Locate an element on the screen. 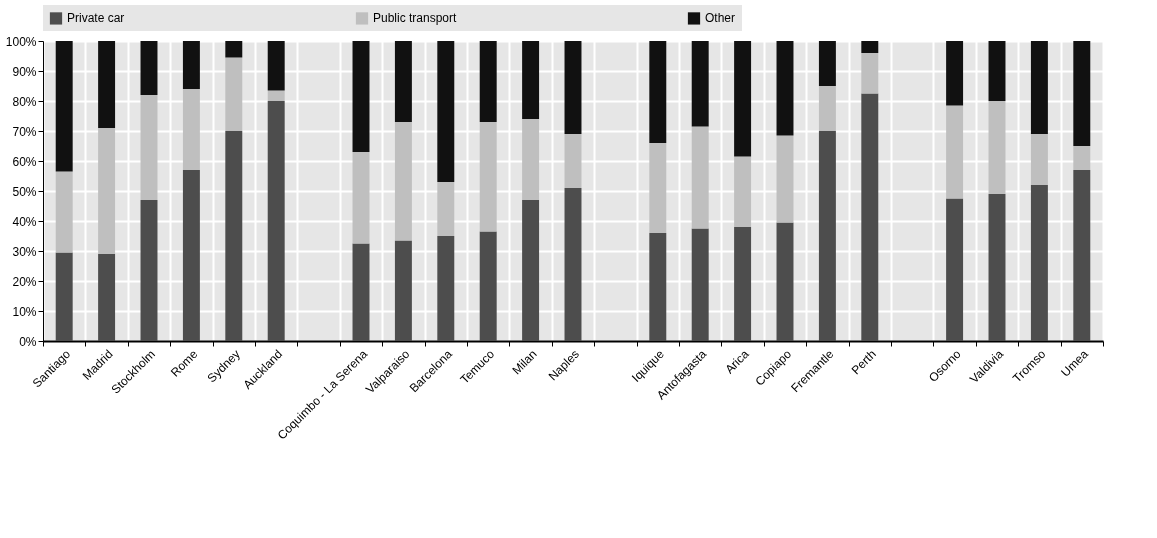  y-tick-label: 100% is located at coordinates (21, 41).